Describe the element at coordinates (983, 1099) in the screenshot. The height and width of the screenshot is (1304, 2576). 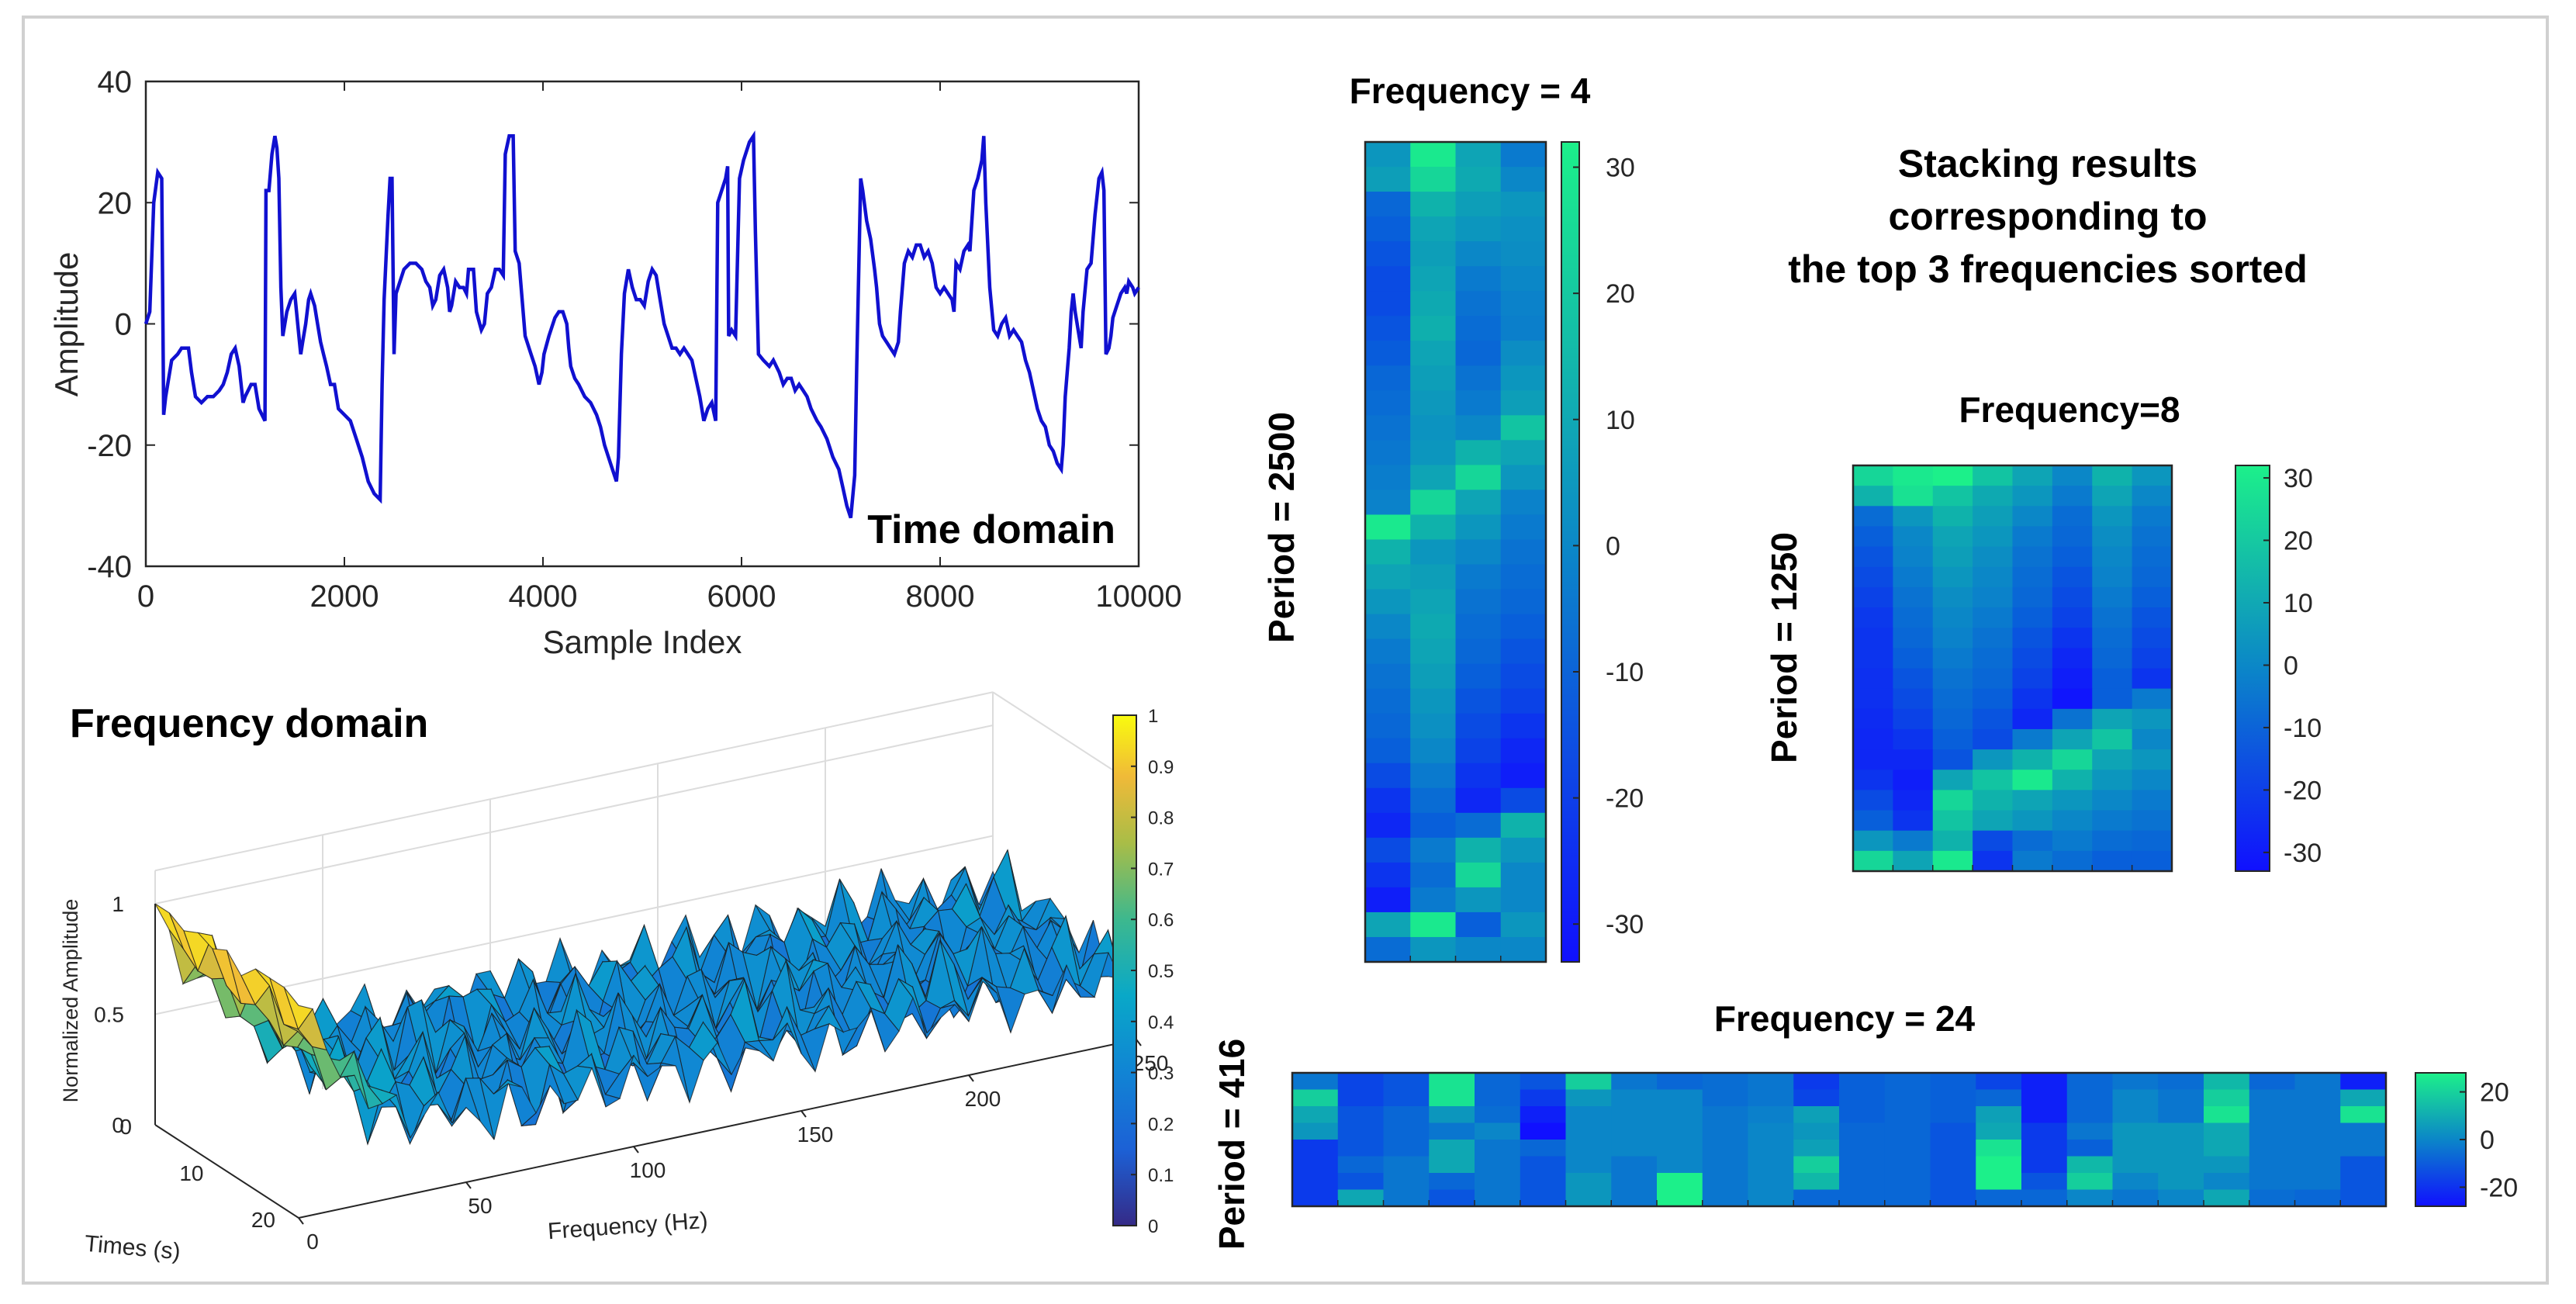
I see `surface-x-tick-label: 200` at that location.